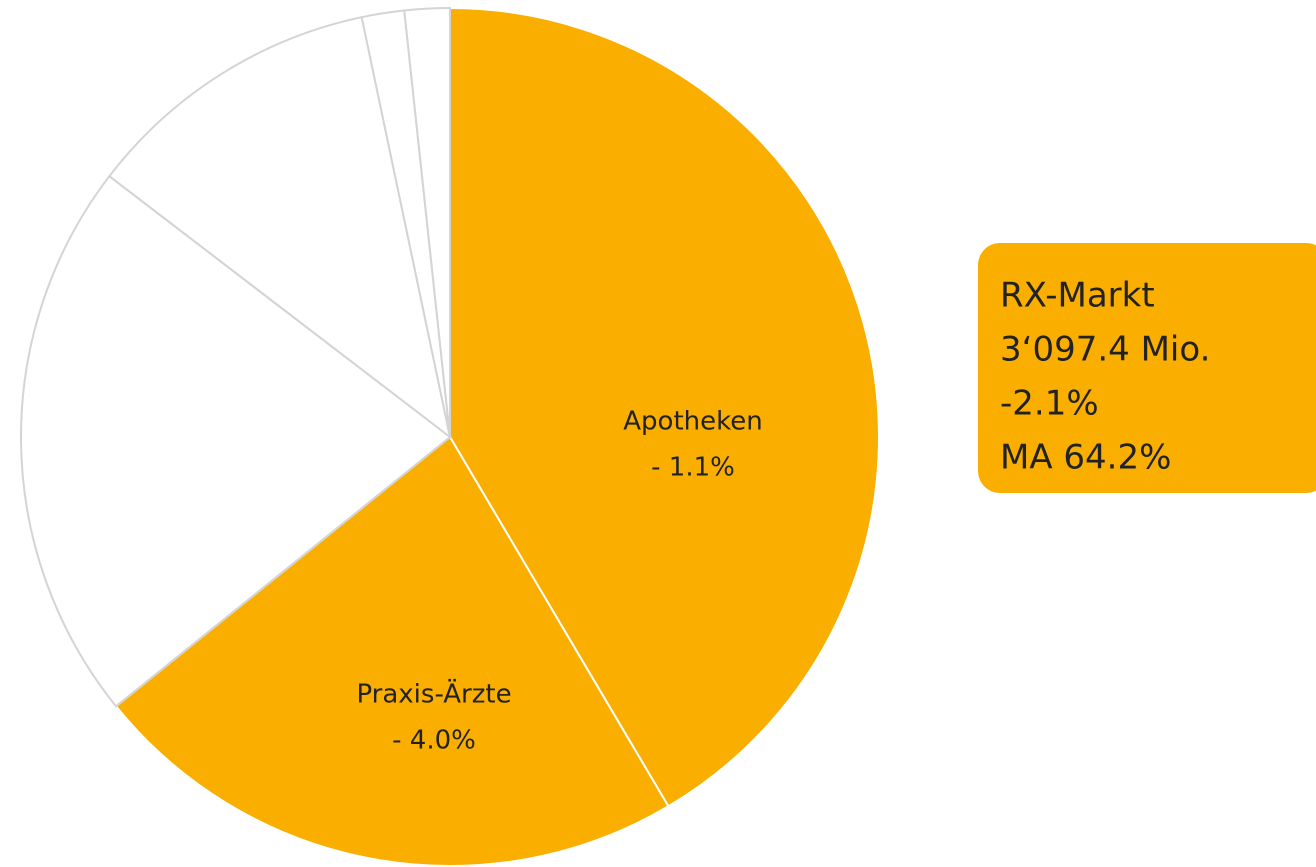 Image resolution: width=1316 pixels, height=867 pixels. What do you see at coordinates (1049, 404) in the screenshot?
I see `callout-line: -2.1%` at bounding box center [1049, 404].